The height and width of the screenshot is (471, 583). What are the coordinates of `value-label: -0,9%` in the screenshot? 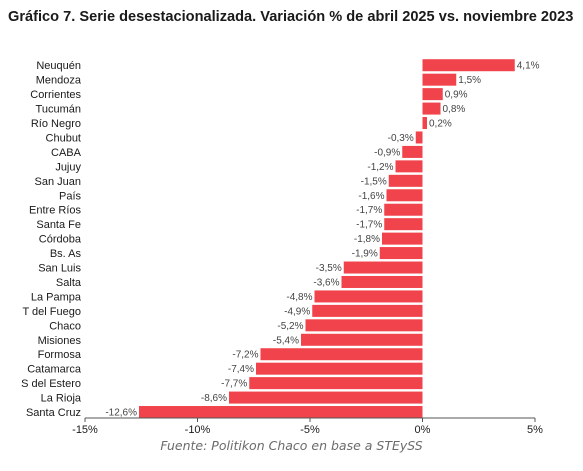 It's located at (387, 152).